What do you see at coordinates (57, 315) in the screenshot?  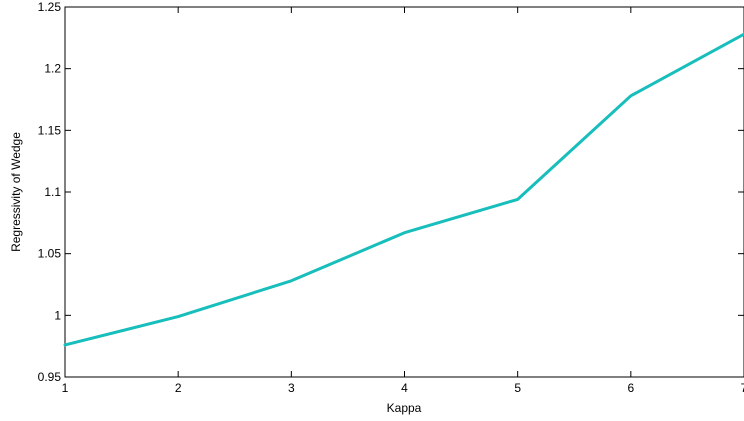 I see `y-tick-label: 1` at bounding box center [57, 315].